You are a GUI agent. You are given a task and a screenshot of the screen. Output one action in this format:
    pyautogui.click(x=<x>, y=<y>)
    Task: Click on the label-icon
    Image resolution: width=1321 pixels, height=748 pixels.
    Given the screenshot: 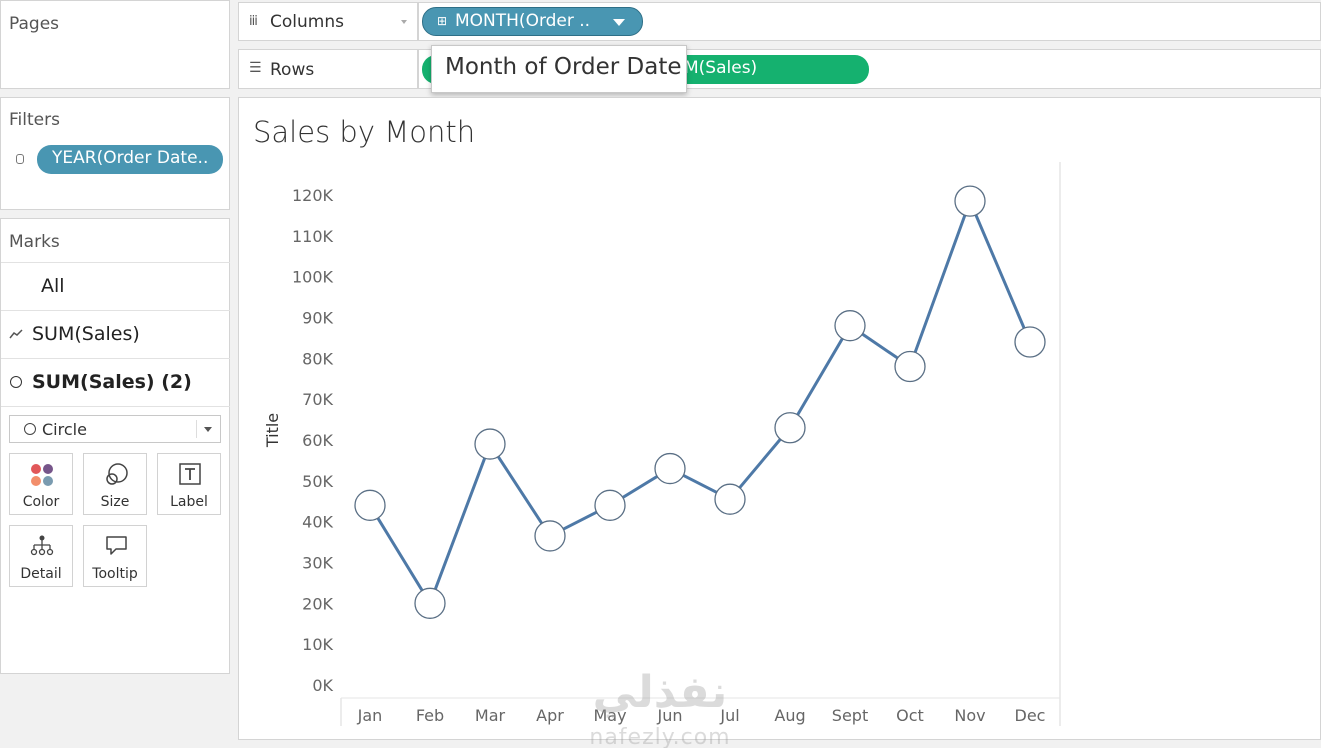 What is the action you would take?
    pyautogui.click(x=190, y=474)
    